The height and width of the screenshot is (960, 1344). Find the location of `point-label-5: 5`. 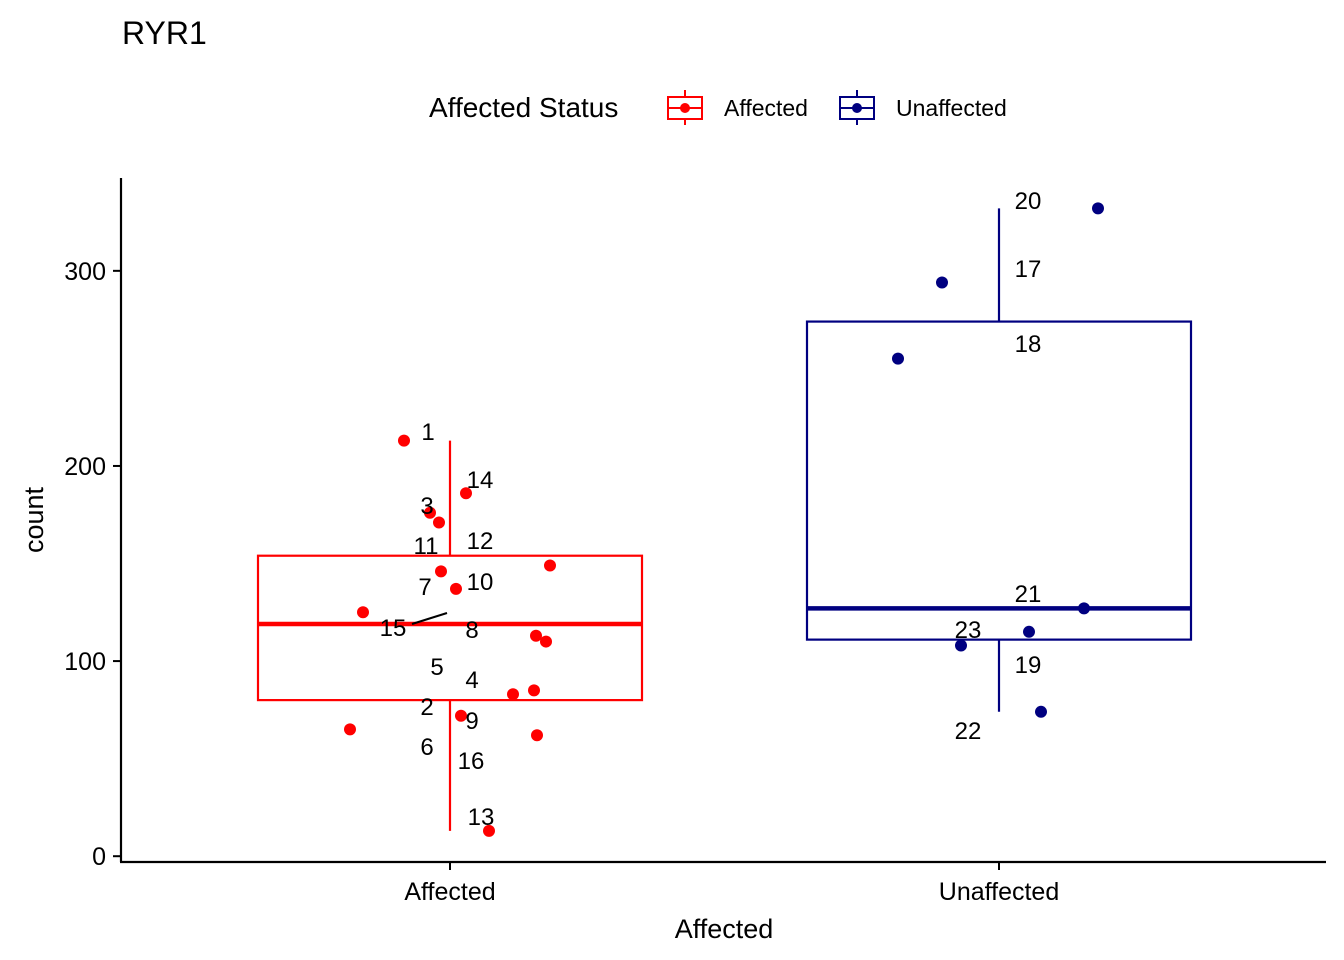

point-label-5: 5 is located at coordinates (436, 667).